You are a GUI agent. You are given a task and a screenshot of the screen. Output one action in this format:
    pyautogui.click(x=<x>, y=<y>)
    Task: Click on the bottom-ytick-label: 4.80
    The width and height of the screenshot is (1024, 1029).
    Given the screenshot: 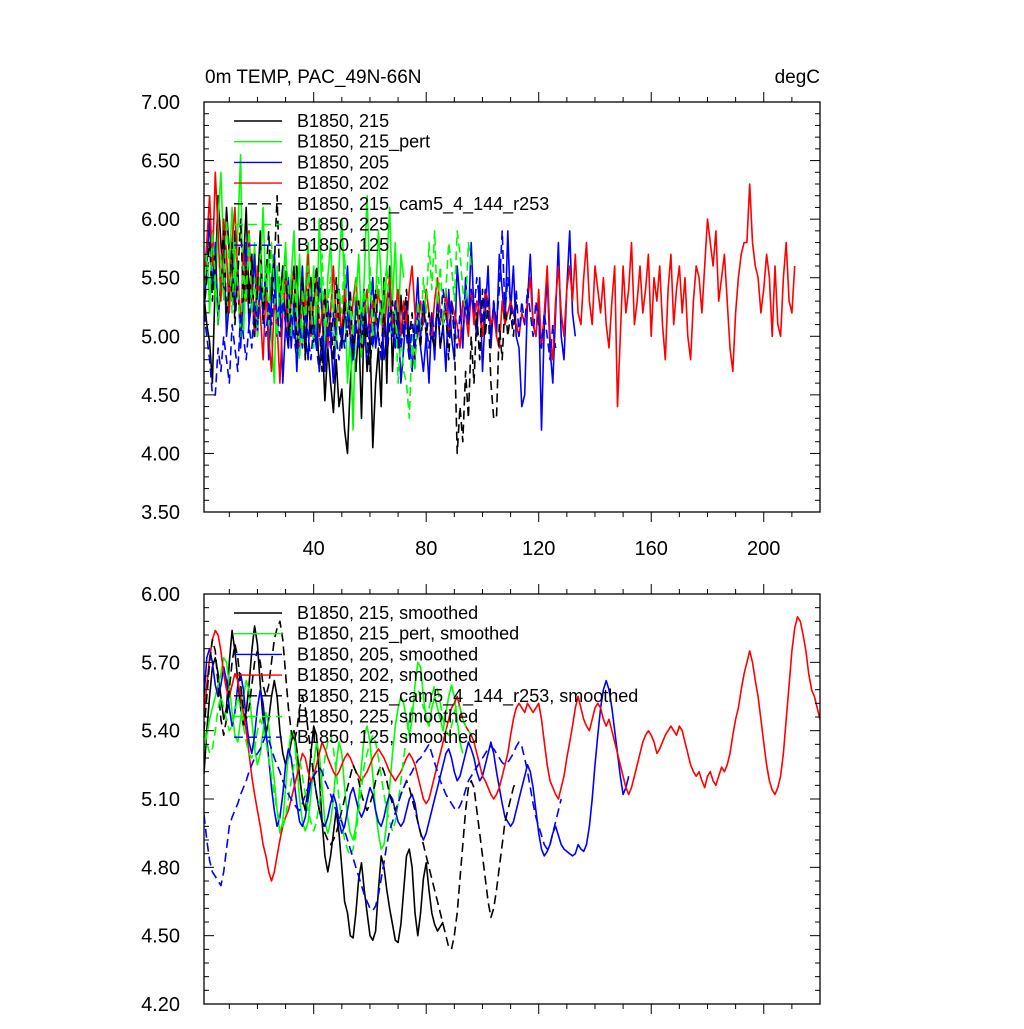 What is the action you would take?
    pyautogui.click(x=160, y=868)
    